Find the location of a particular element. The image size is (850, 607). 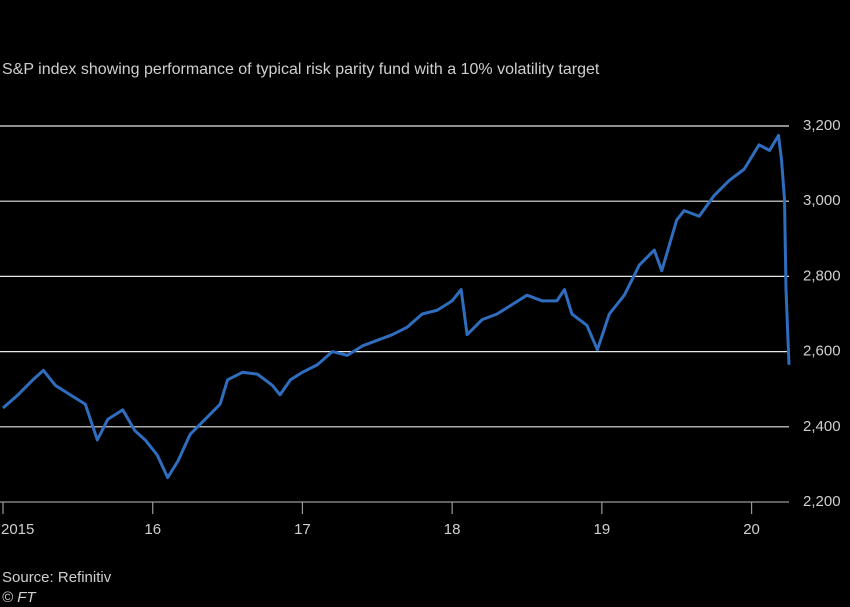

x-tick-label: 18 is located at coordinates (452, 529).